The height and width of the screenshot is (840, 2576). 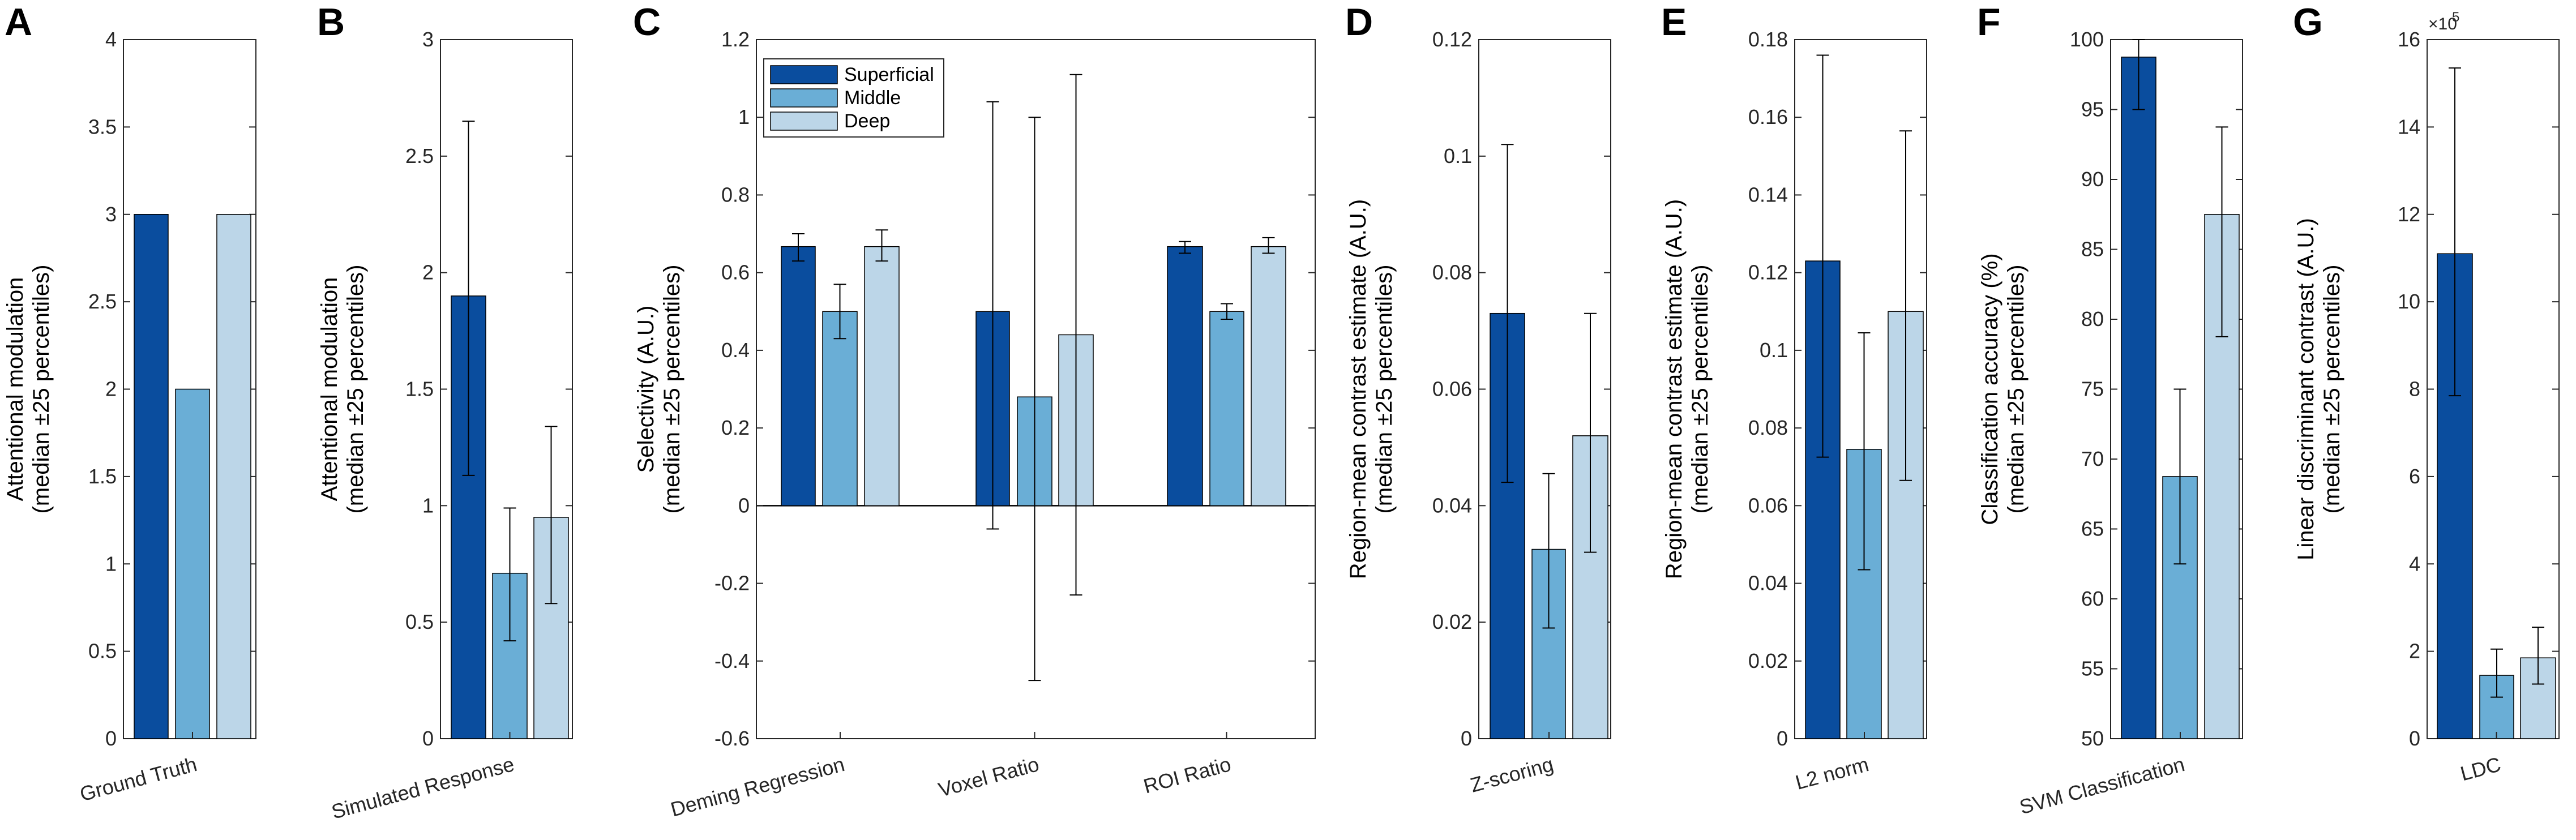 I want to click on panel-letter-c: C, so click(x=647, y=22).